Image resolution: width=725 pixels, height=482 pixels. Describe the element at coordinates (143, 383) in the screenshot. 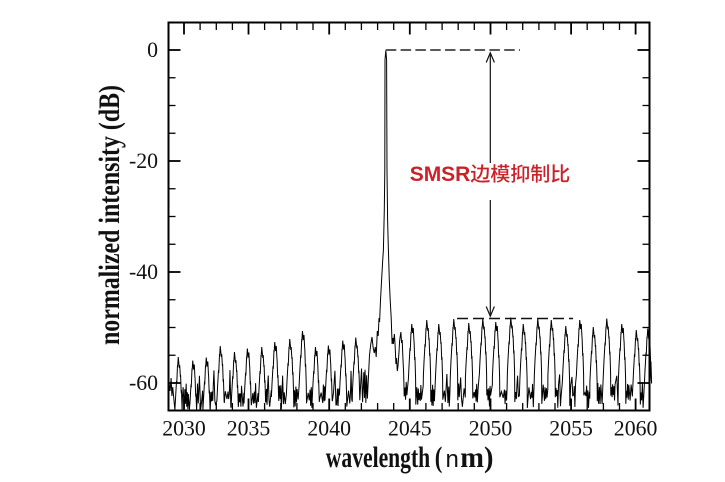

I see `svg-text: -60` at that location.